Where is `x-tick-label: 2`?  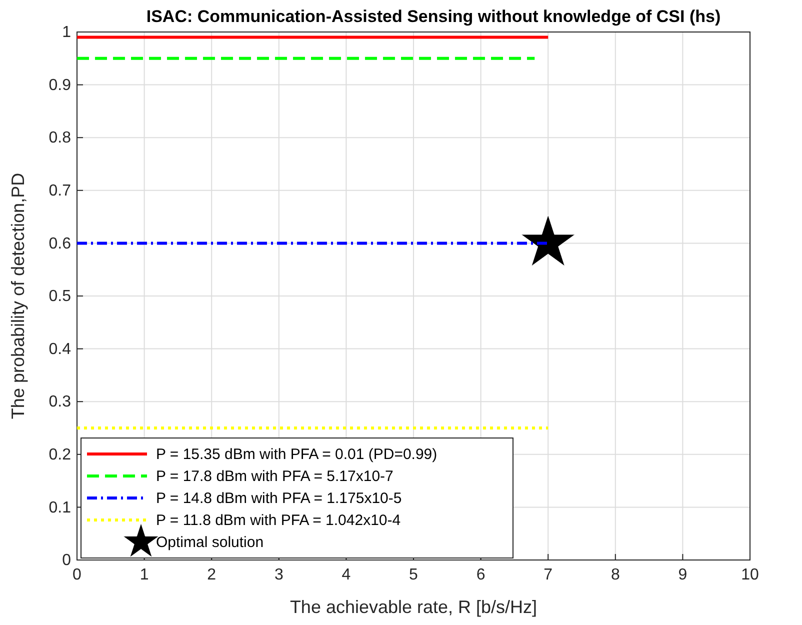
x-tick-label: 2 is located at coordinates (211, 575).